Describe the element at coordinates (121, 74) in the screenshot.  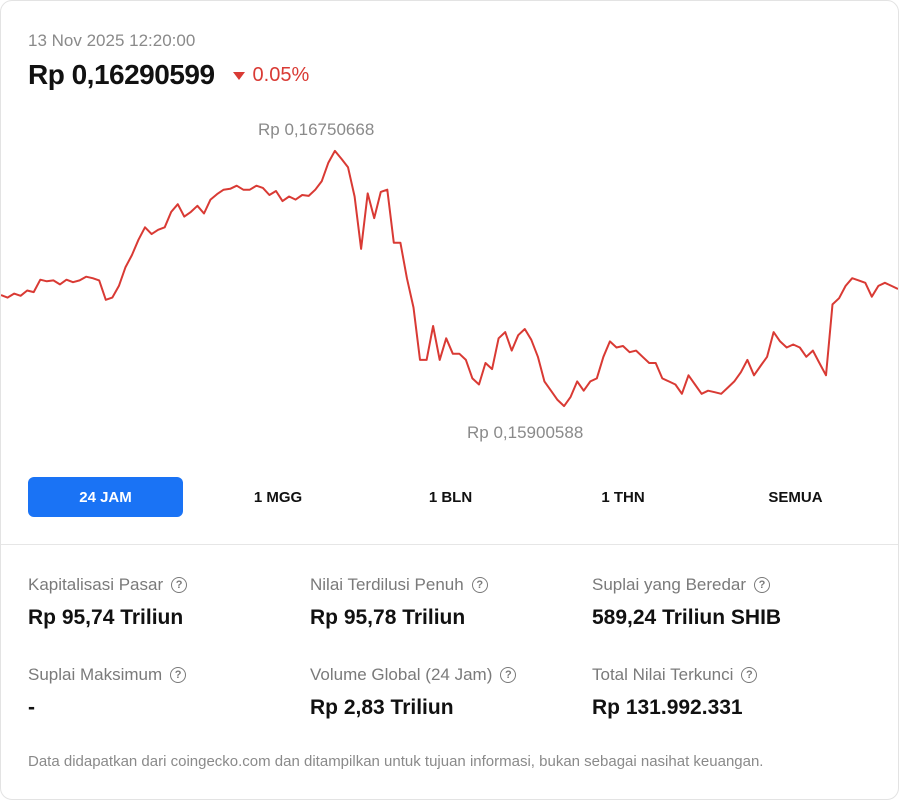
I see `current-price: Rp 0,16290599` at that location.